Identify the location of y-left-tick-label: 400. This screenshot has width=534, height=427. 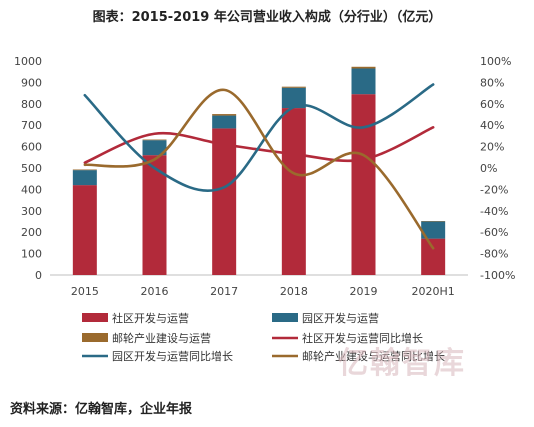
(31, 189).